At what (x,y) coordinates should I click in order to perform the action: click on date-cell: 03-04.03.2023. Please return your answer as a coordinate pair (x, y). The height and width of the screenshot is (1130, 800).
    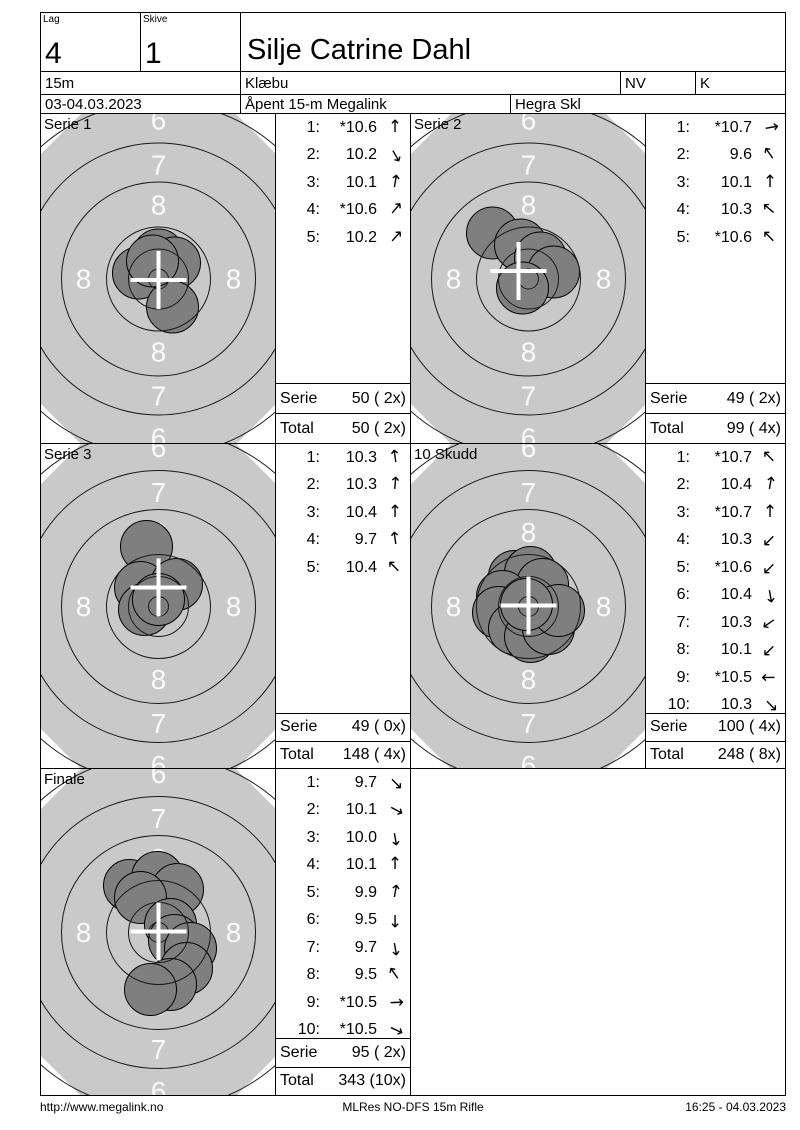
    Looking at the image, I should click on (141, 104).